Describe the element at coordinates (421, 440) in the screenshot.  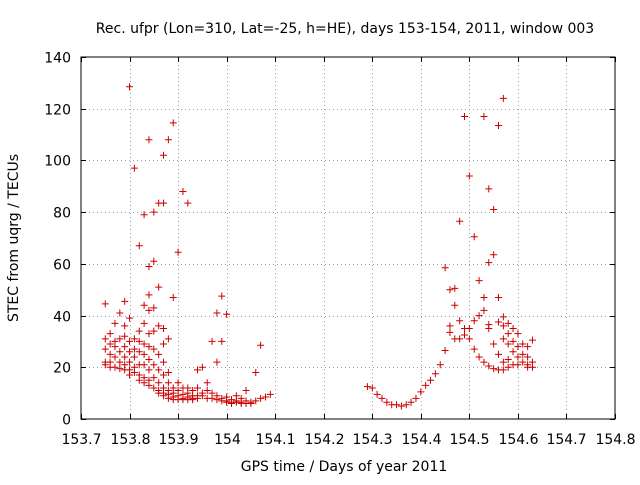
I see `x-tick-label: 154.4` at that location.